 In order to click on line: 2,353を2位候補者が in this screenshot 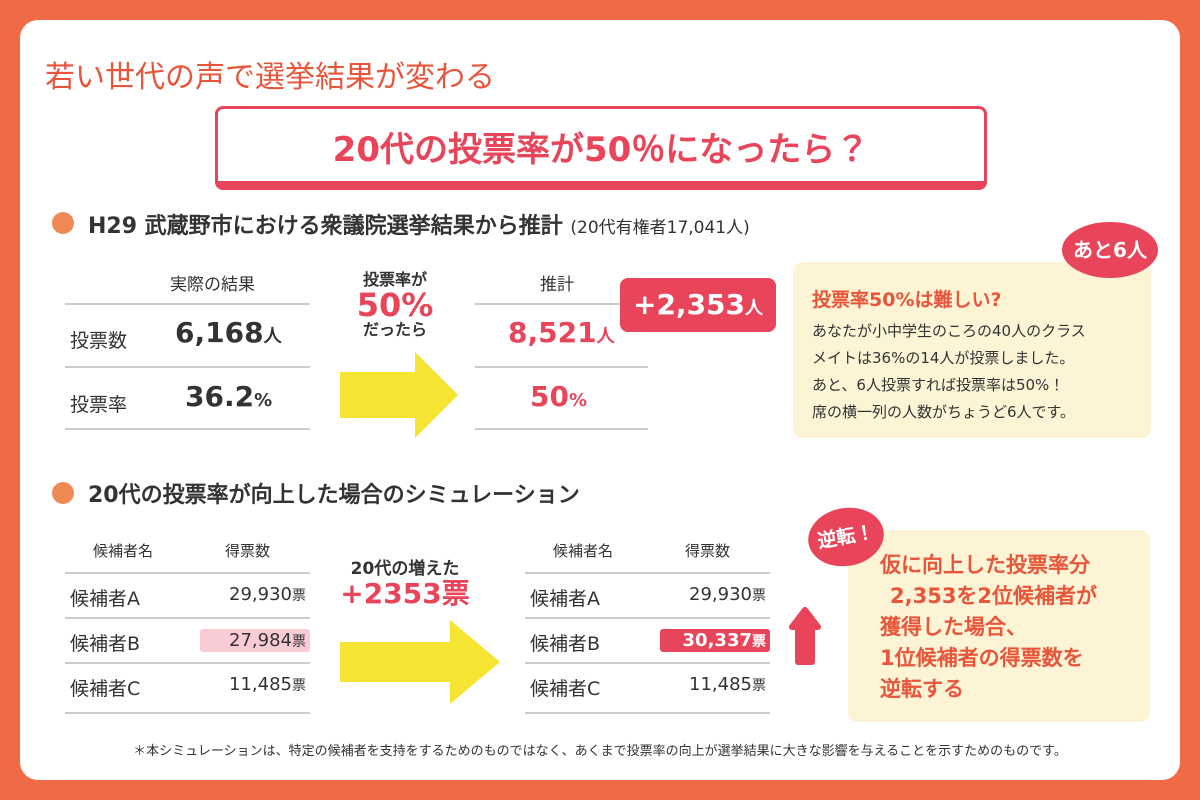, I will do `click(994, 596)`.